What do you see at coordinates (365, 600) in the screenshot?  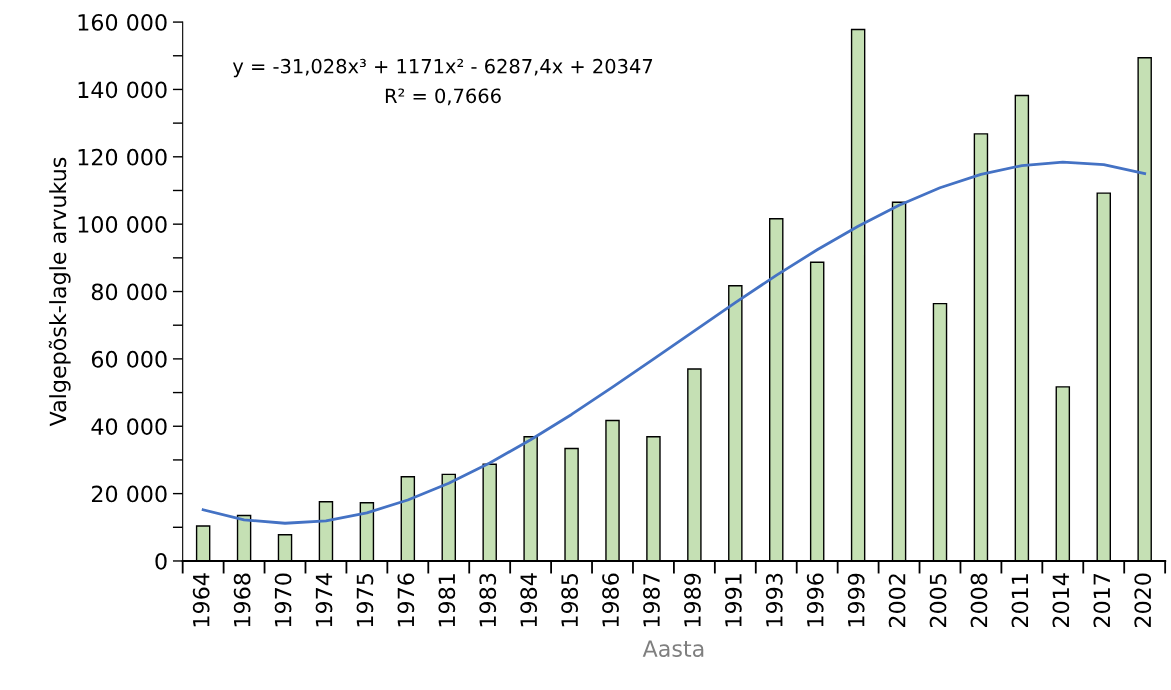 I see `x-tick-label: 1975` at bounding box center [365, 600].